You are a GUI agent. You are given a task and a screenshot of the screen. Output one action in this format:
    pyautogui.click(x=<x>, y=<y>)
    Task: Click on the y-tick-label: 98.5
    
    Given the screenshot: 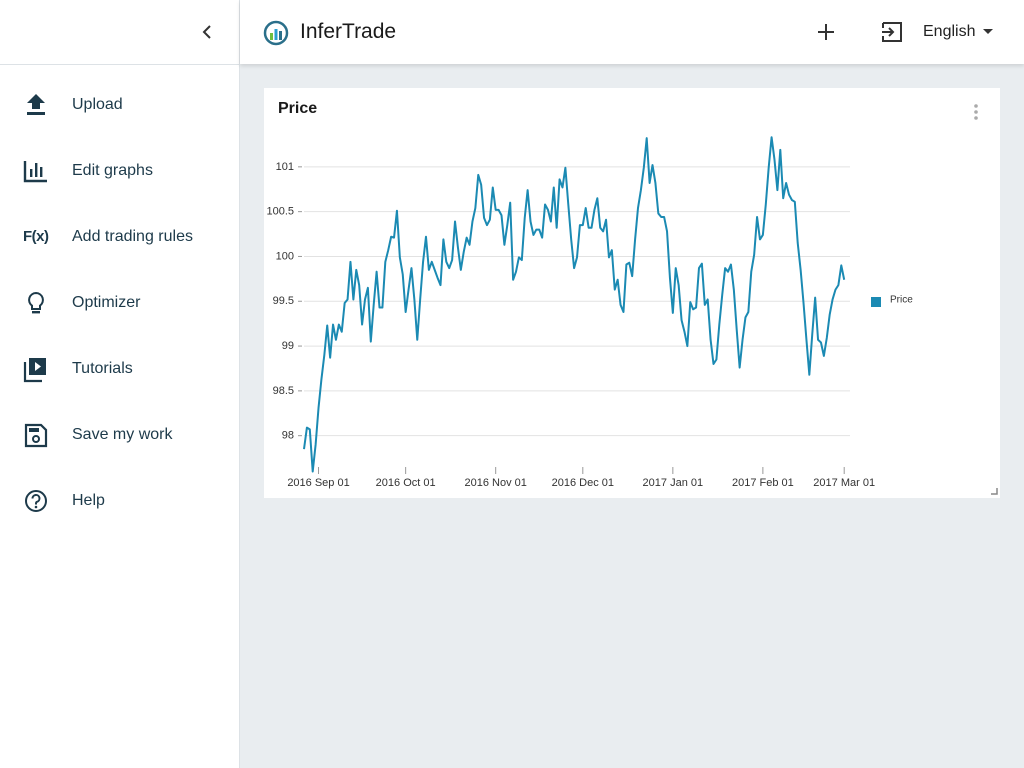 What is the action you would take?
    pyautogui.click(x=283, y=391)
    